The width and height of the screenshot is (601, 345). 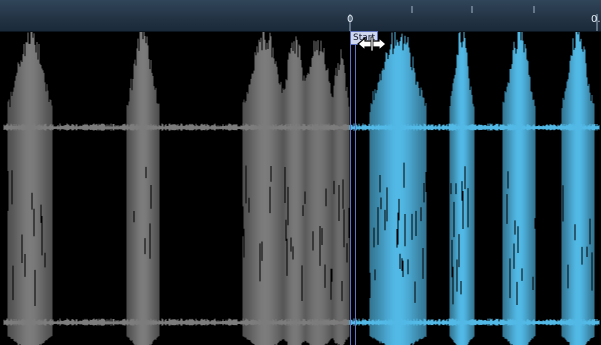 What do you see at coordinates (473, 18) in the screenshot?
I see `ruler-ticks` at bounding box center [473, 18].